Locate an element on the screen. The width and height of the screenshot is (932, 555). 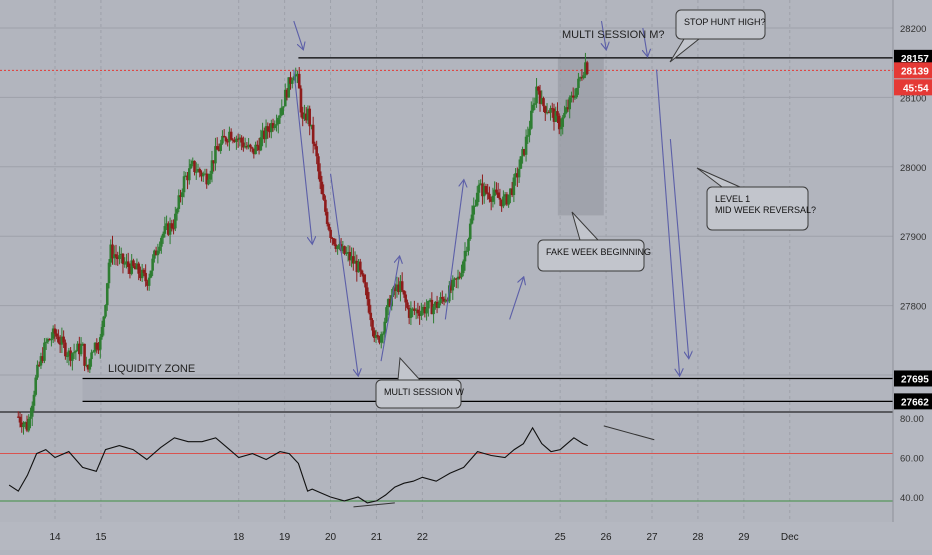
rsi-trend-line is located at coordinates (374, 505).